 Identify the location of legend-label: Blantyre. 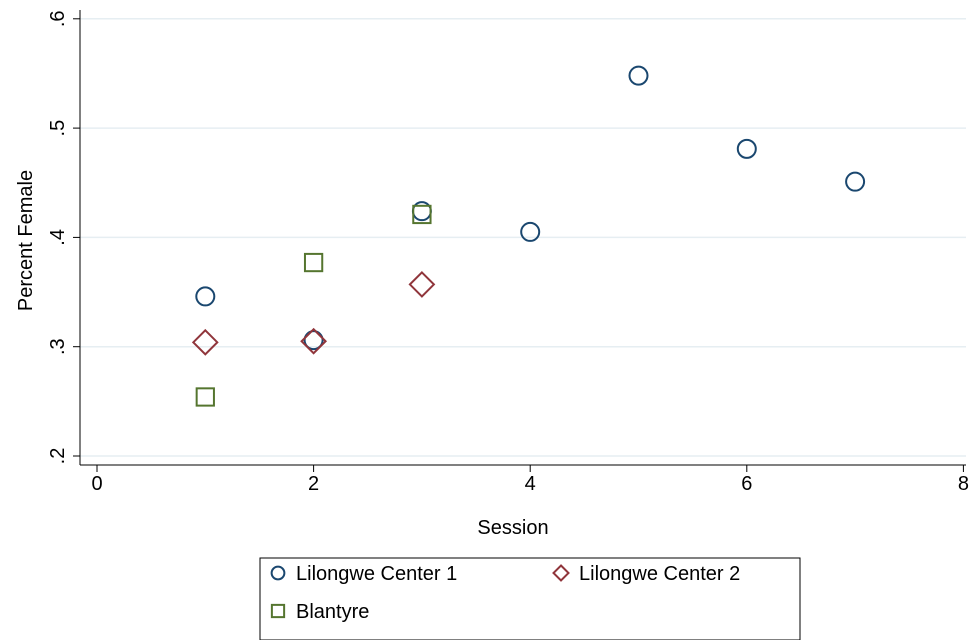
(332, 612).